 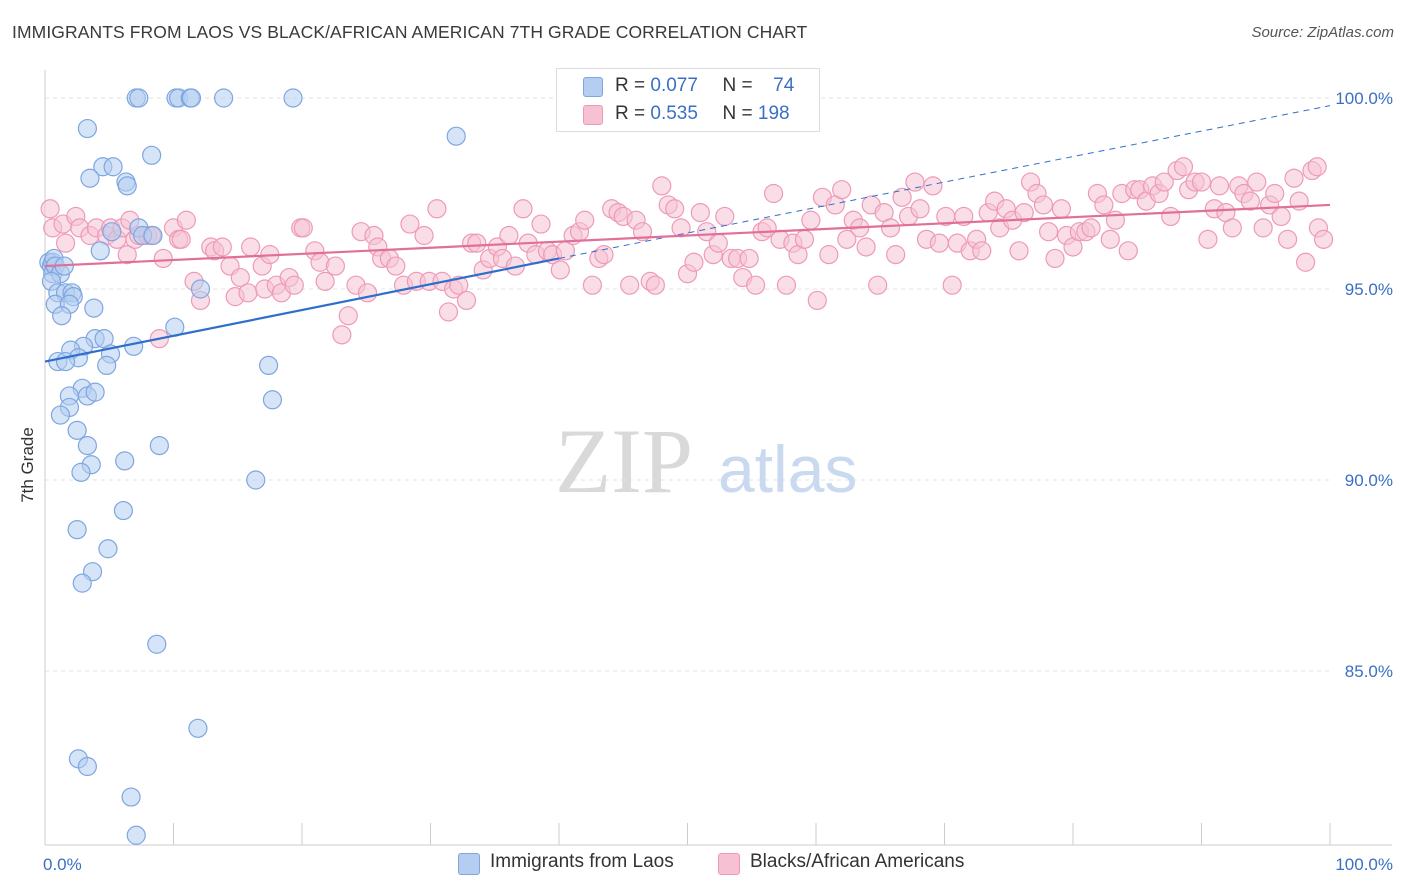 What do you see at coordinates (944, 182) in the screenshot?
I see `trend-line-laos-extension` at bounding box center [944, 182].